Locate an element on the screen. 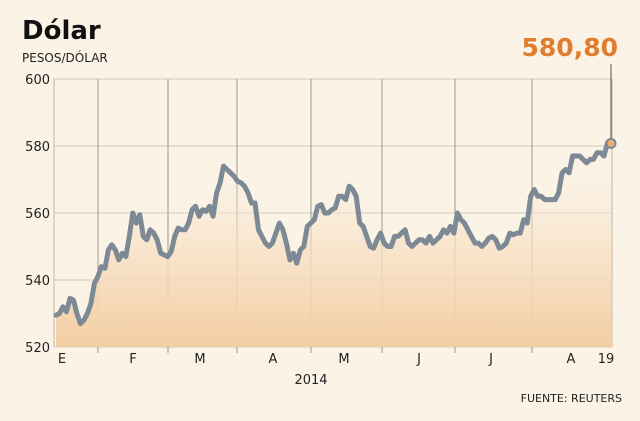 This screenshot has width=640, height=421. last-value-marker is located at coordinates (611, 143).